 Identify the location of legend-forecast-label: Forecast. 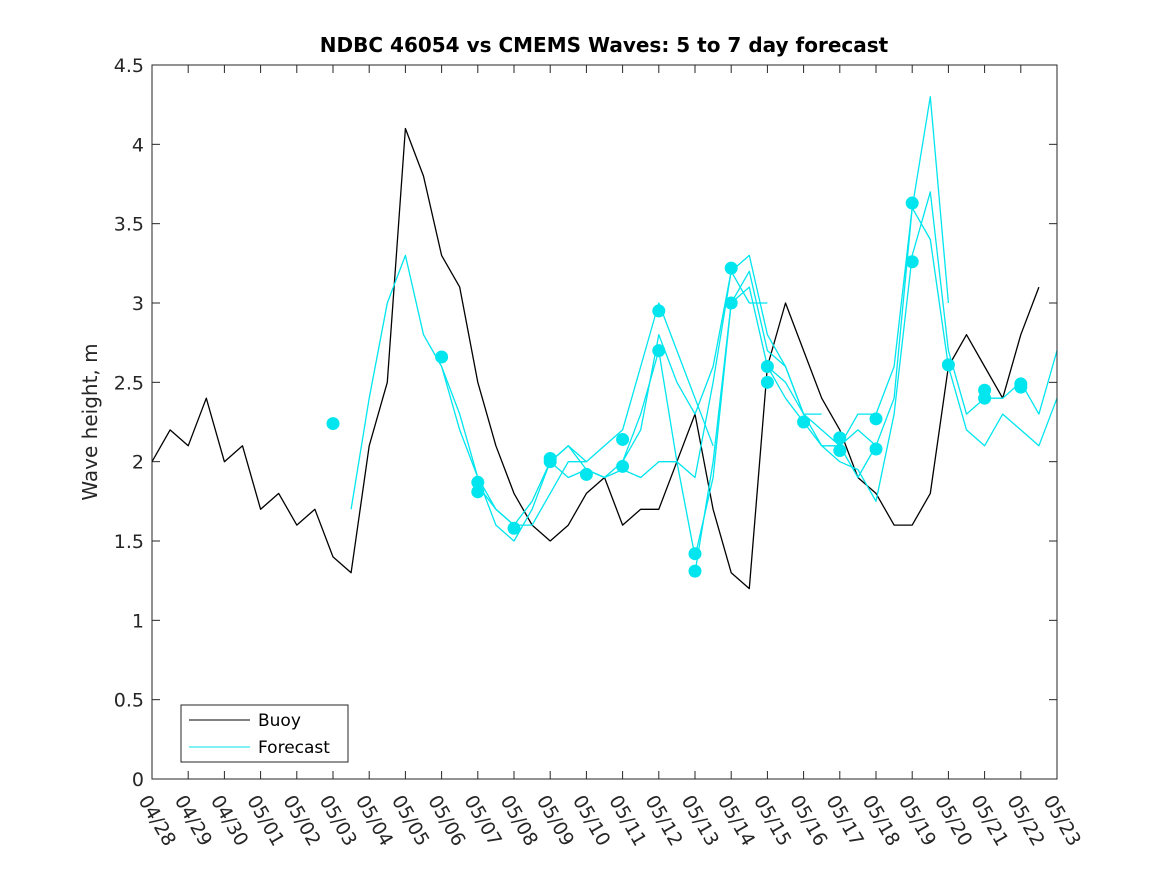
(294, 748).